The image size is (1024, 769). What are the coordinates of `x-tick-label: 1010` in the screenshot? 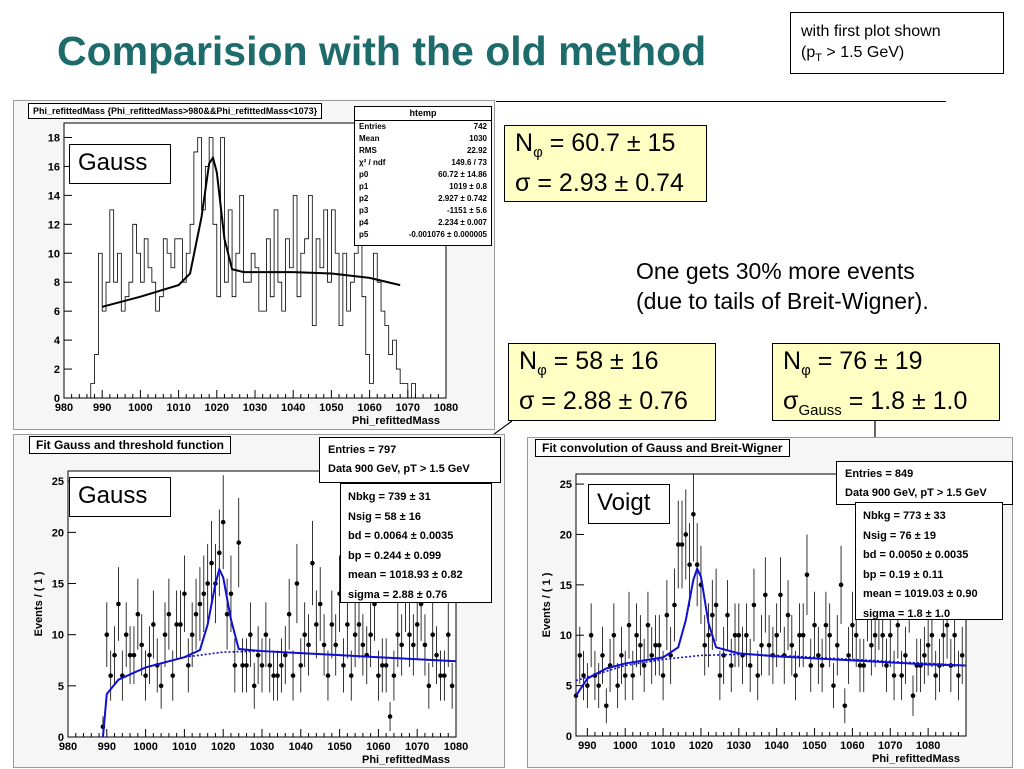 It's located at (663, 746).